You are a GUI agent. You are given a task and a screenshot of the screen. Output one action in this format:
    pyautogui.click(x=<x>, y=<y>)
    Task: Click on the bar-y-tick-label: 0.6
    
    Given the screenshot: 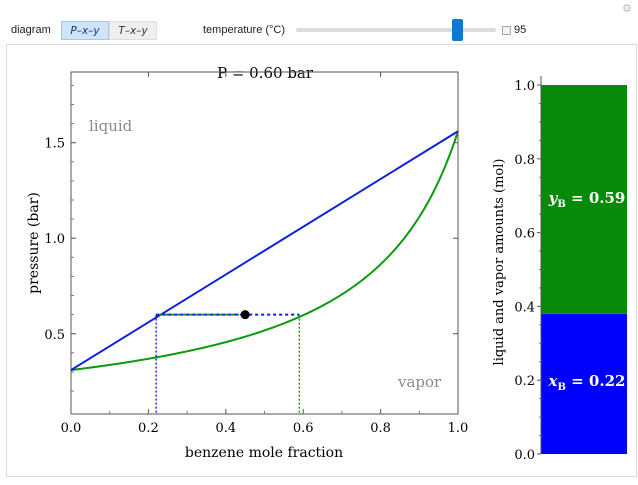 What is the action you would take?
    pyautogui.click(x=524, y=234)
    